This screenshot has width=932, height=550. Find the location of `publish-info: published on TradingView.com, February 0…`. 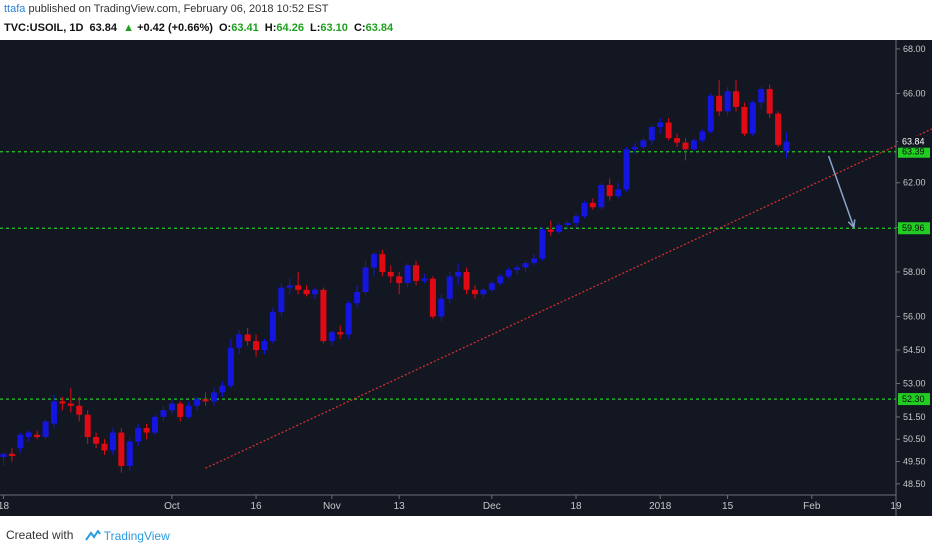

publish-info: published on TradingView.com, February 0… is located at coordinates (178, 9).